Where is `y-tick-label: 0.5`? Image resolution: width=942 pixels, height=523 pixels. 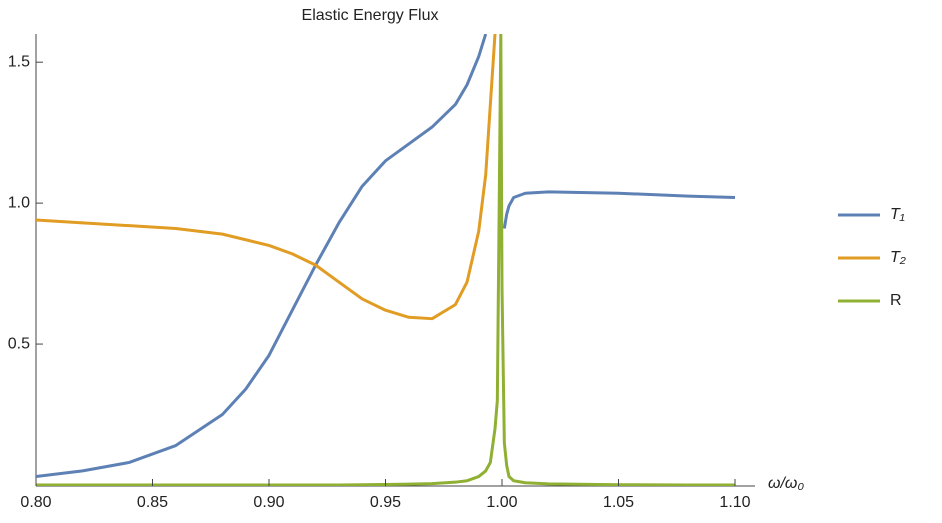 y-tick-label: 0.5 is located at coordinates (19, 343).